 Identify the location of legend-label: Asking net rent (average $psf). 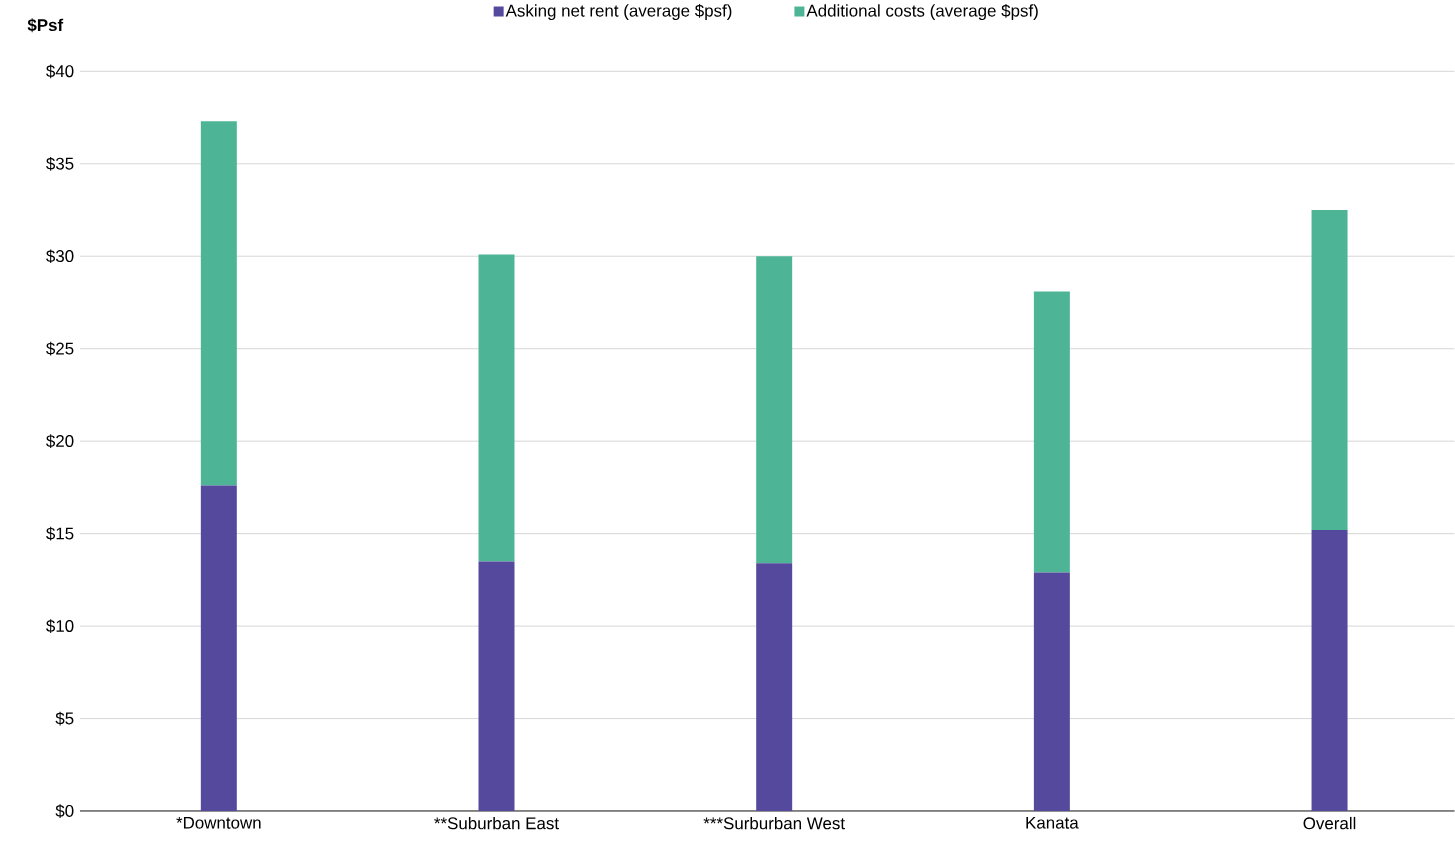
(618, 12).